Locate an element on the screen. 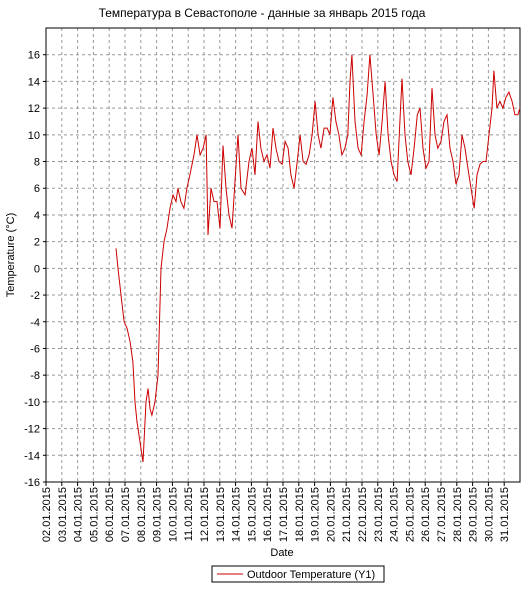 This screenshot has width=523, height=590. x-tick-label: 15.01.2015 is located at coordinates (252, 514).